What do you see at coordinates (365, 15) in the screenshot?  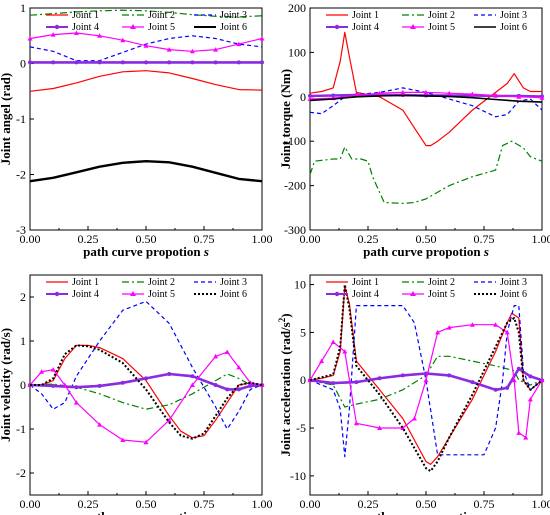 I see `legend-label: Joint 1` at bounding box center [365, 15].